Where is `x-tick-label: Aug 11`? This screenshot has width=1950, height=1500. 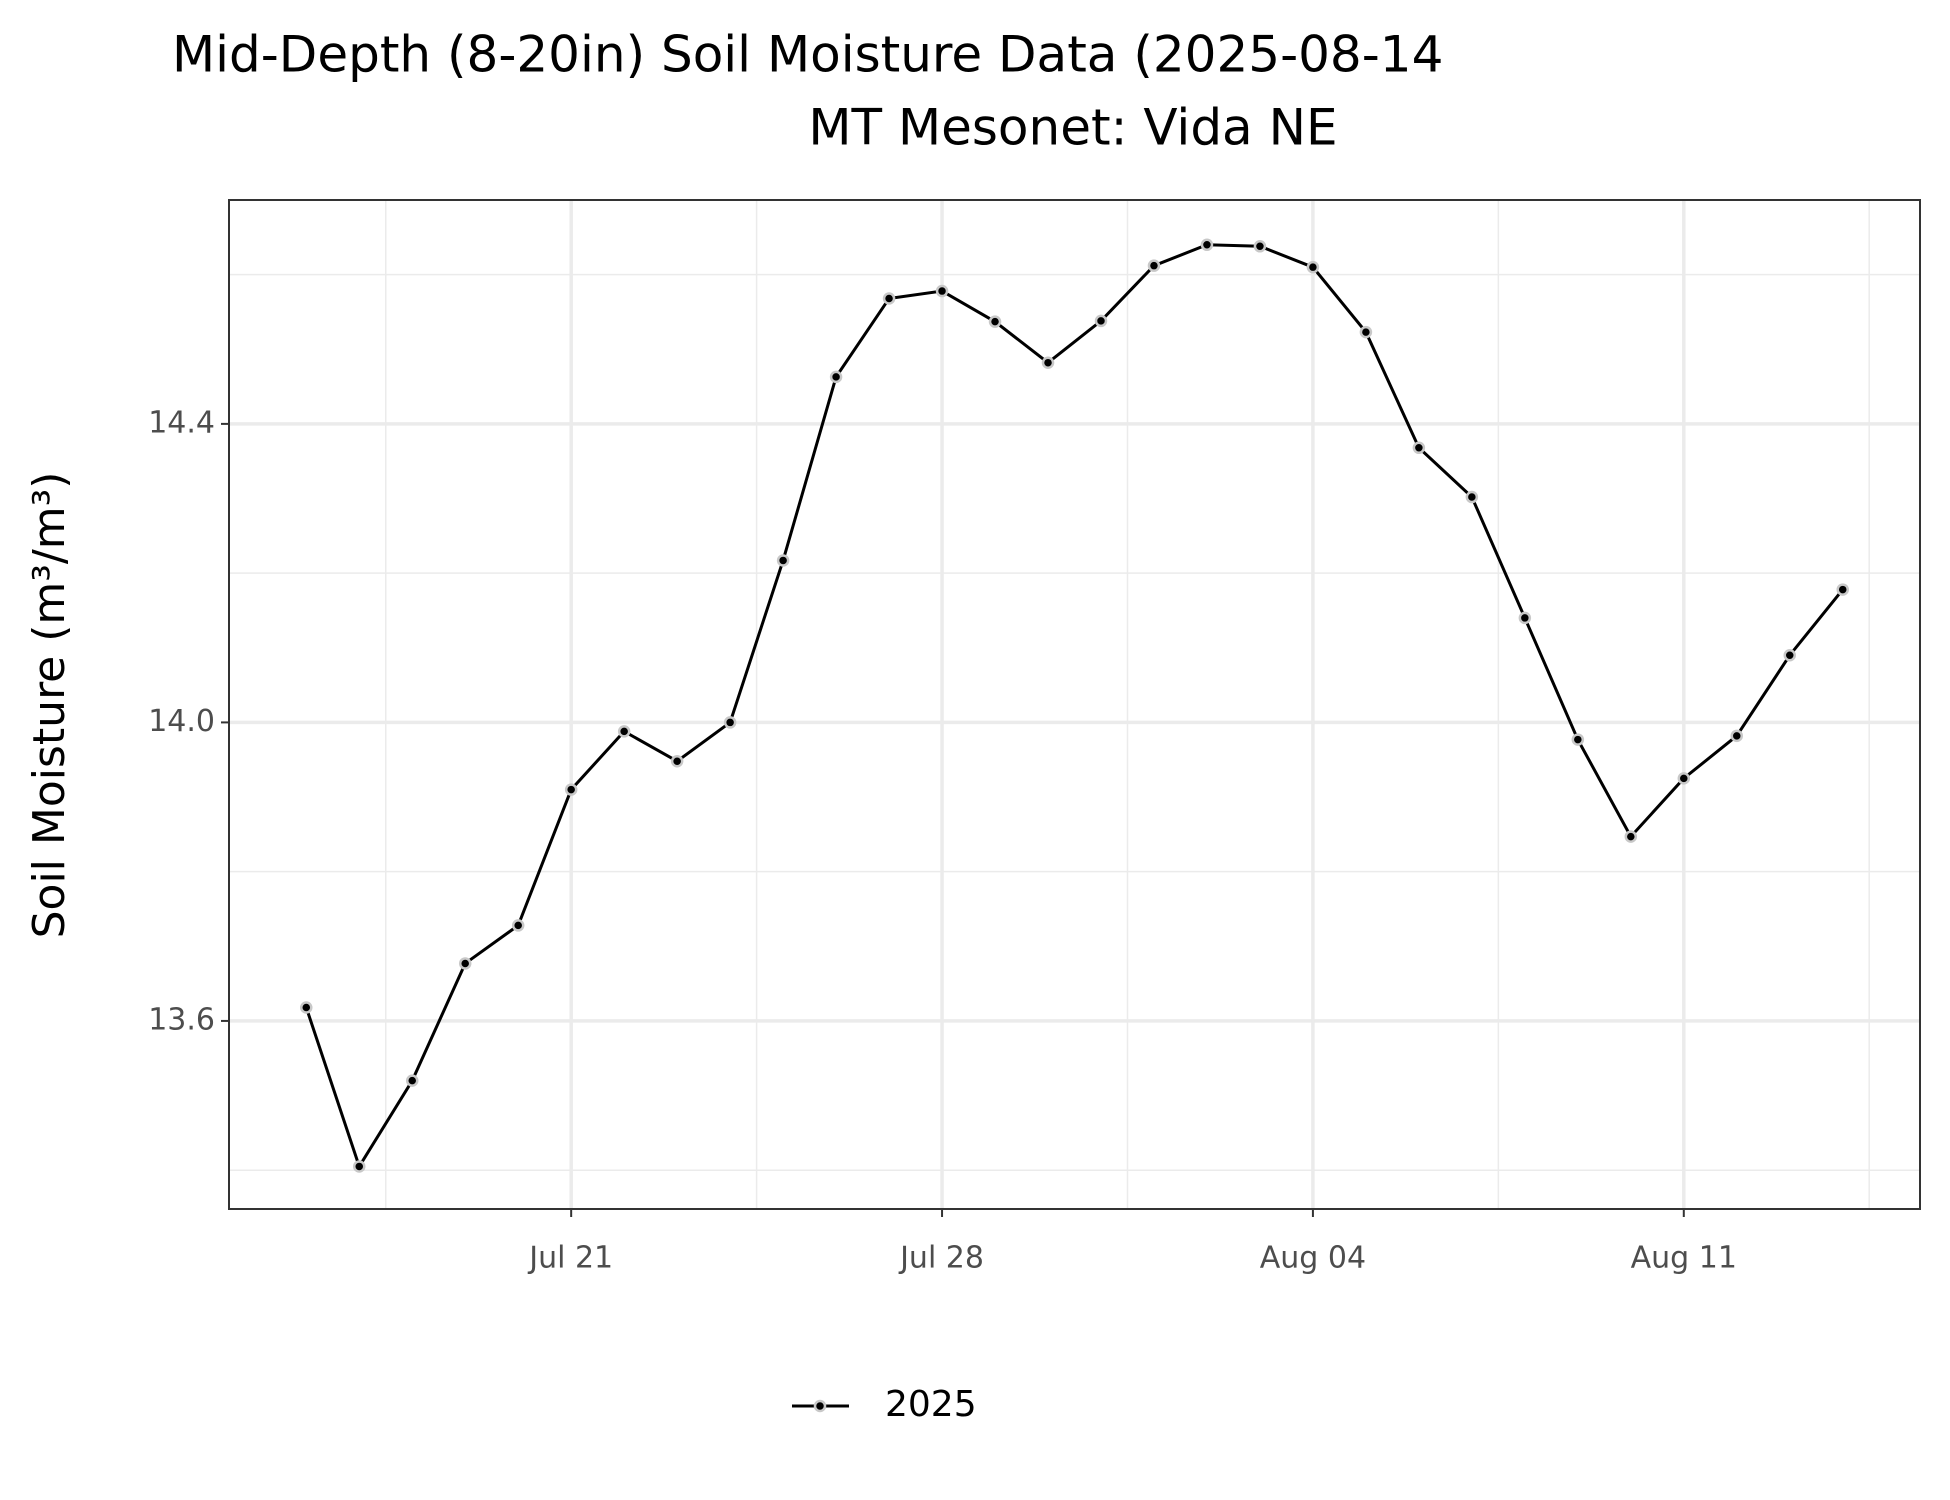
x-tick-label: Aug 11 is located at coordinates (1684, 1258).